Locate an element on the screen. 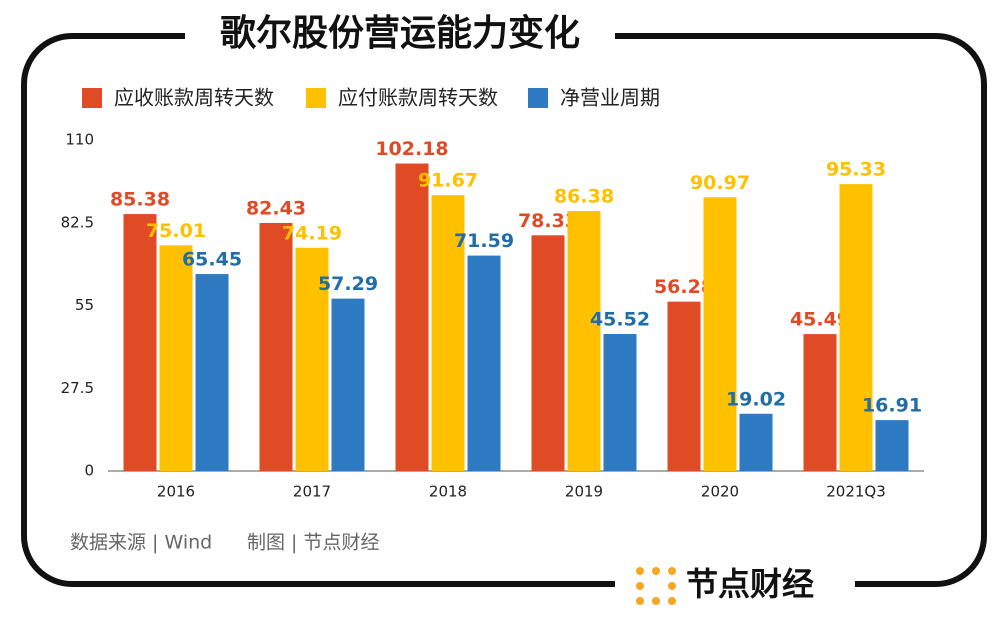 The width and height of the screenshot is (1006, 621). value-label: 102.18 is located at coordinates (411, 149).